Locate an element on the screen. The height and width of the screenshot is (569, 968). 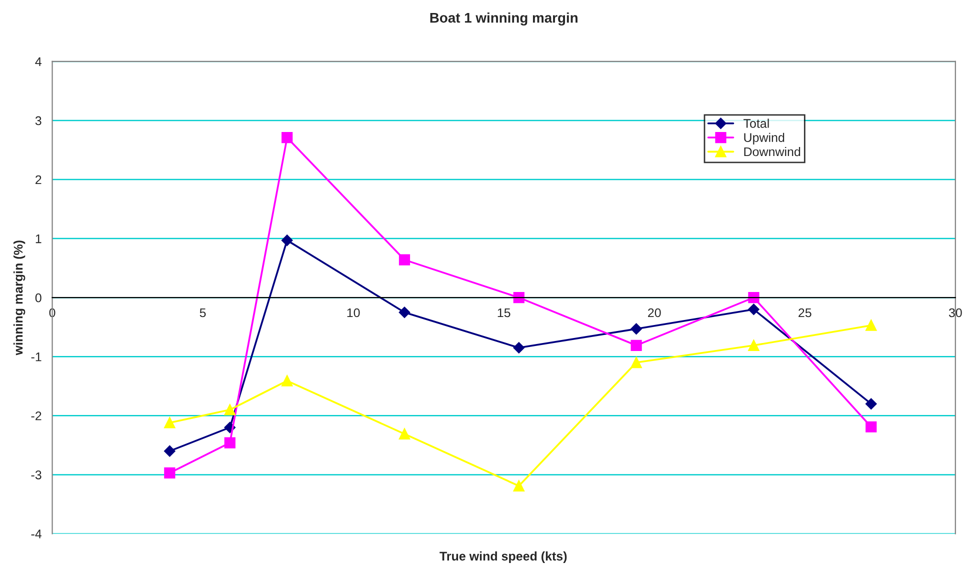
legend-label: Total is located at coordinates (756, 123).